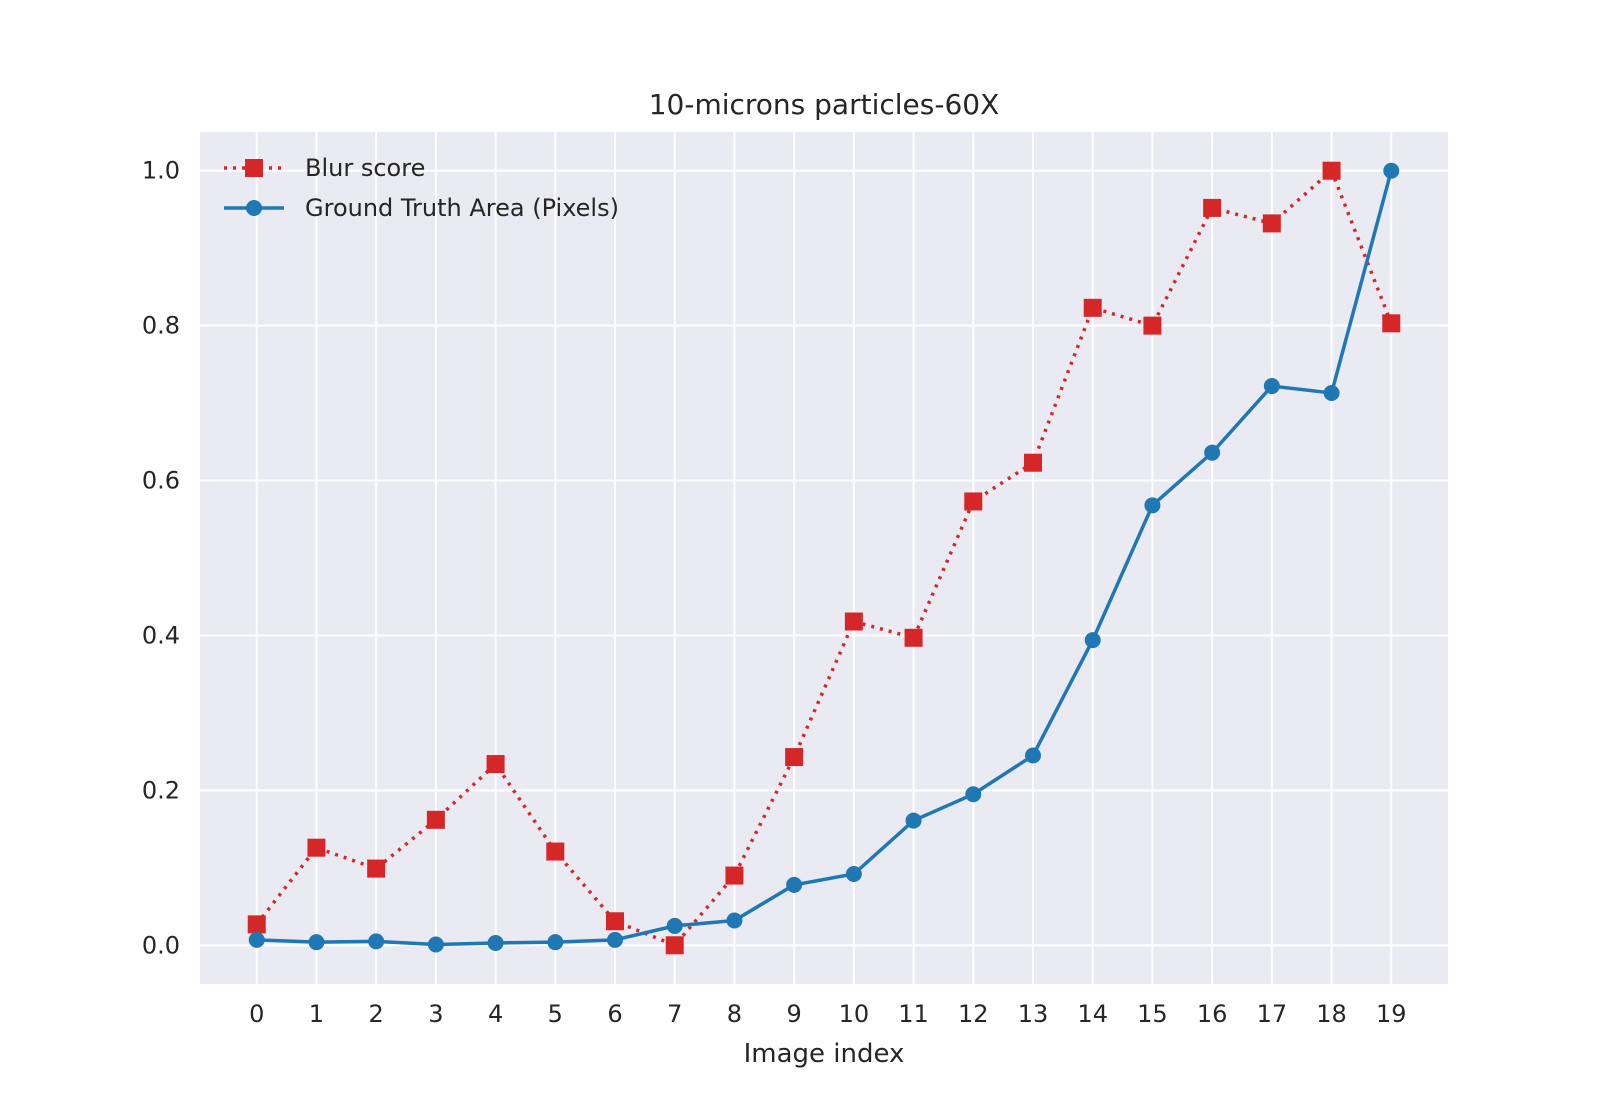  Describe the element at coordinates (376, 1014) in the screenshot. I see `x-tick-label: 2` at that location.